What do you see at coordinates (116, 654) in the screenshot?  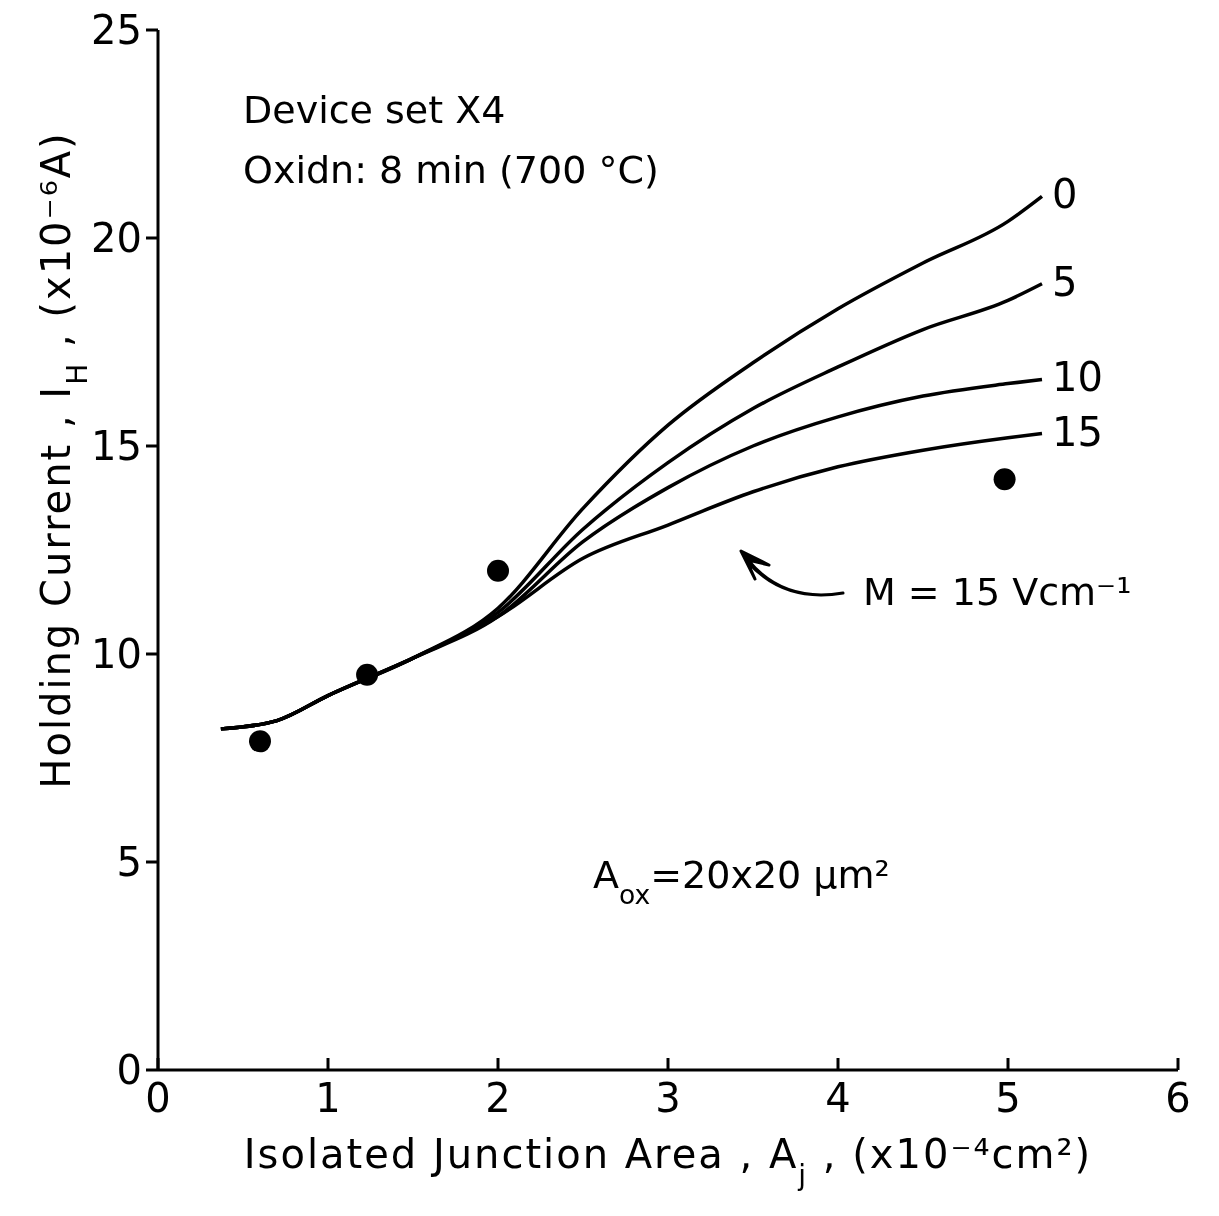 I see `y-tick-label: 10` at bounding box center [116, 654].